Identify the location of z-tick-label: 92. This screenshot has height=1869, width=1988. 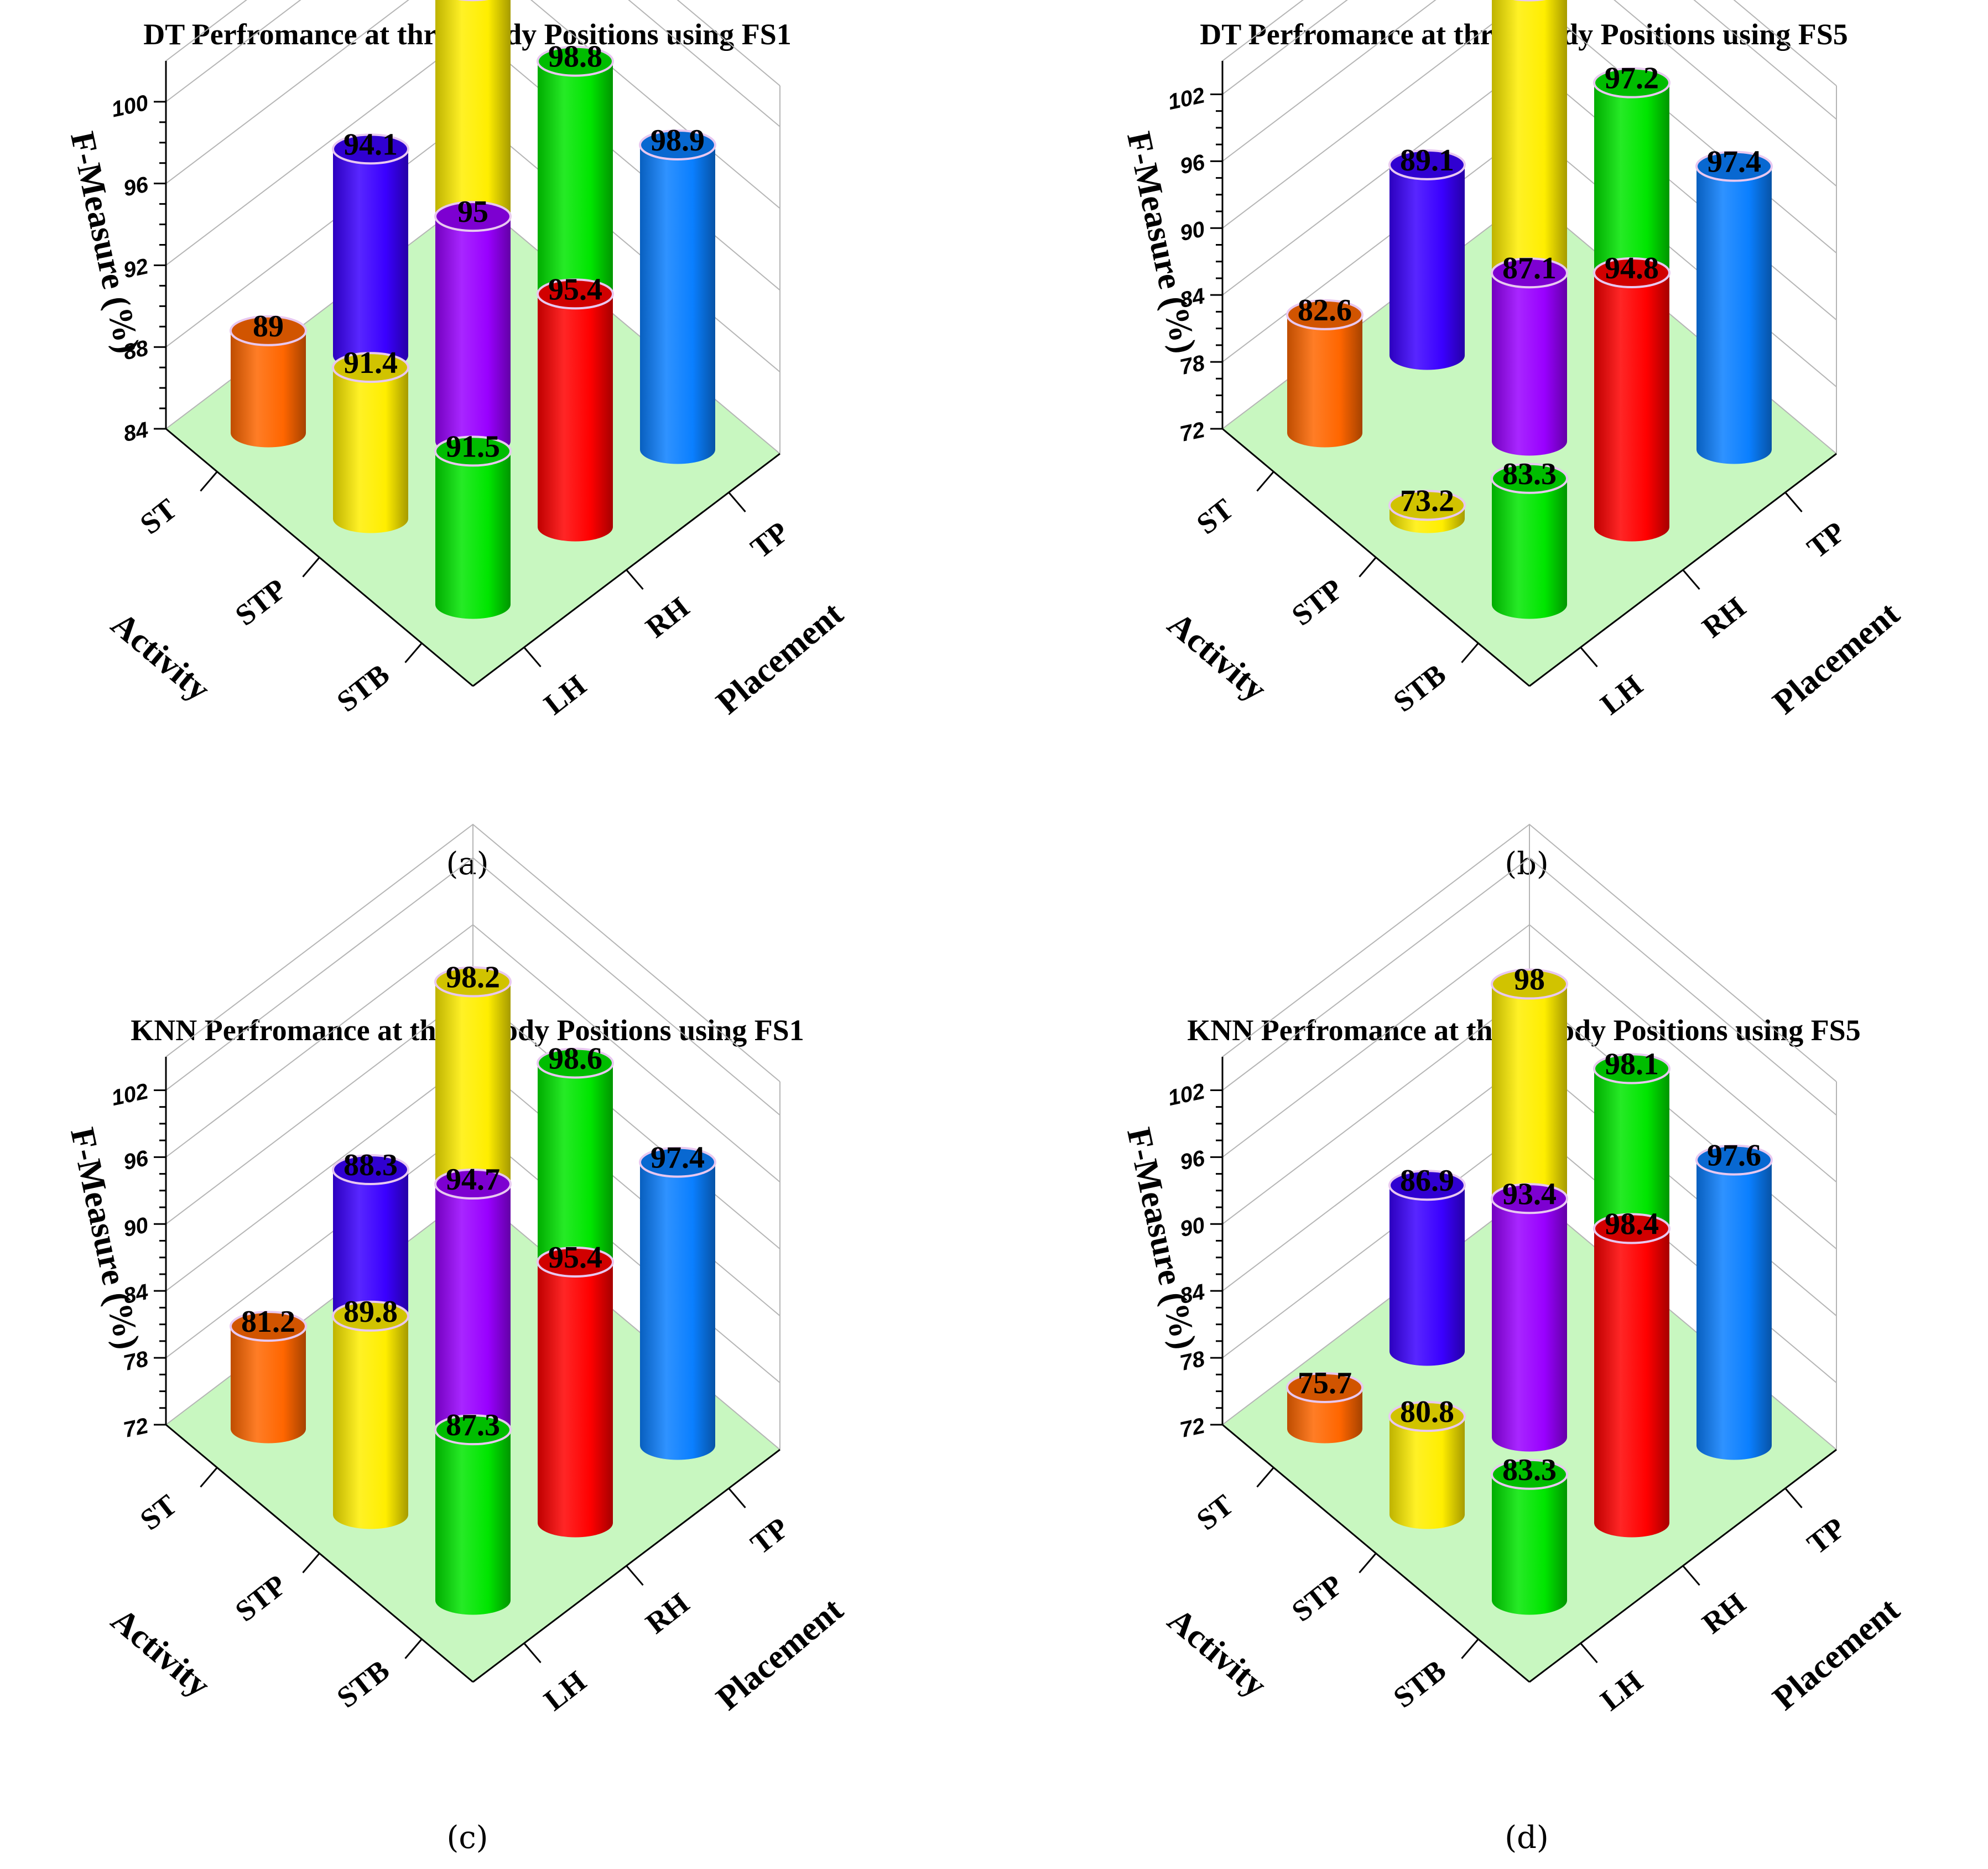
(135, 269).